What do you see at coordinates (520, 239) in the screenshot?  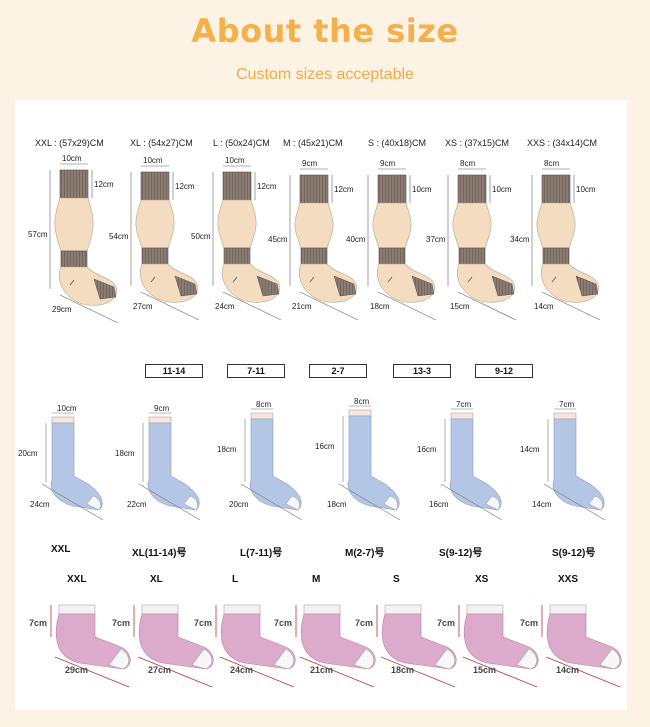 I see `length-label: 34cm` at bounding box center [520, 239].